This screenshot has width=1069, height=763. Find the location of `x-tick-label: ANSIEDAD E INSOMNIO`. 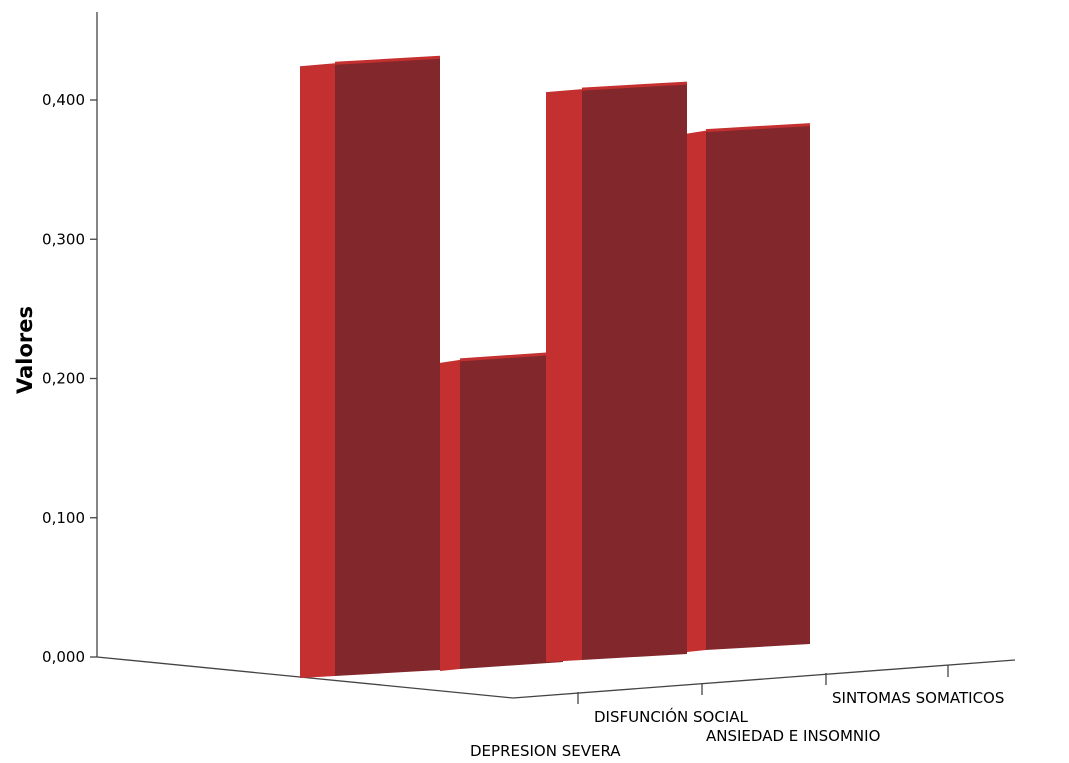

x-tick-label: ANSIEDAD E INSOMNIO is located at coordinates (793, 736).